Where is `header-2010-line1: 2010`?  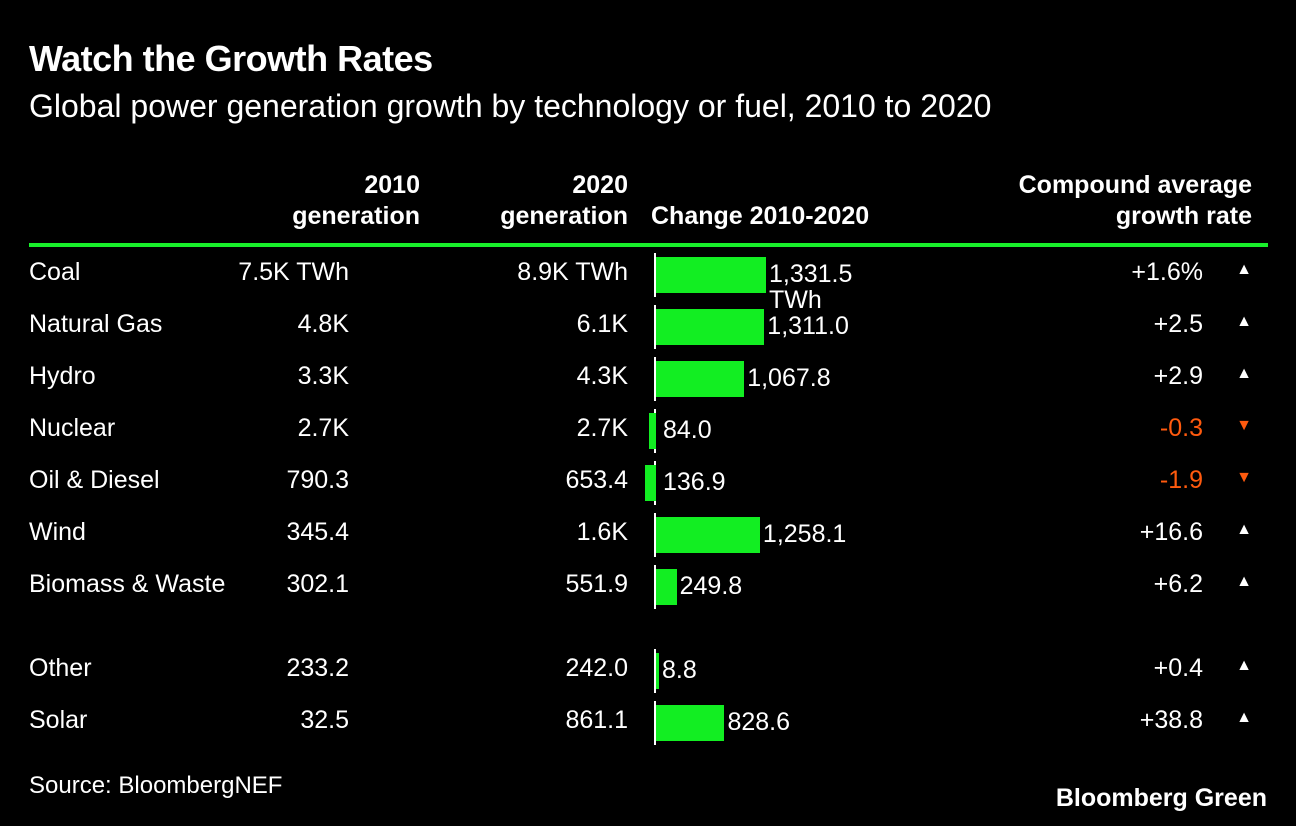 header-2010-line1: 2010 is located at coordinates (392, 185).